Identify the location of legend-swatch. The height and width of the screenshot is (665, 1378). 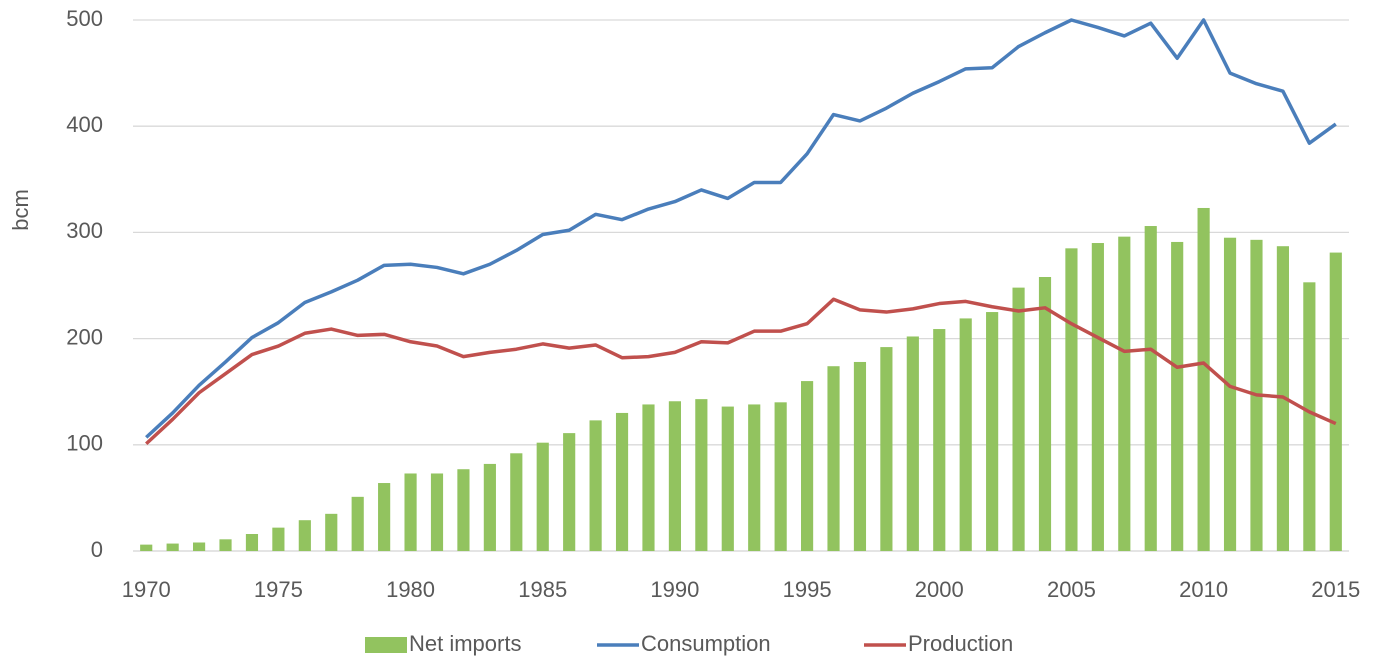
(386, 645).